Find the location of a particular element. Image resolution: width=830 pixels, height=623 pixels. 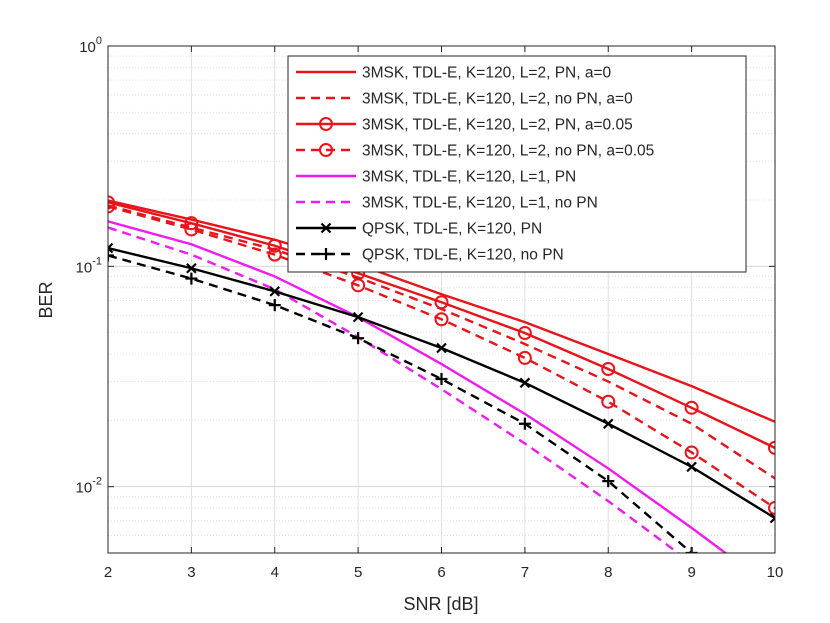

x-axis-label: SNR [dB] is located at coordinates (440, 604).